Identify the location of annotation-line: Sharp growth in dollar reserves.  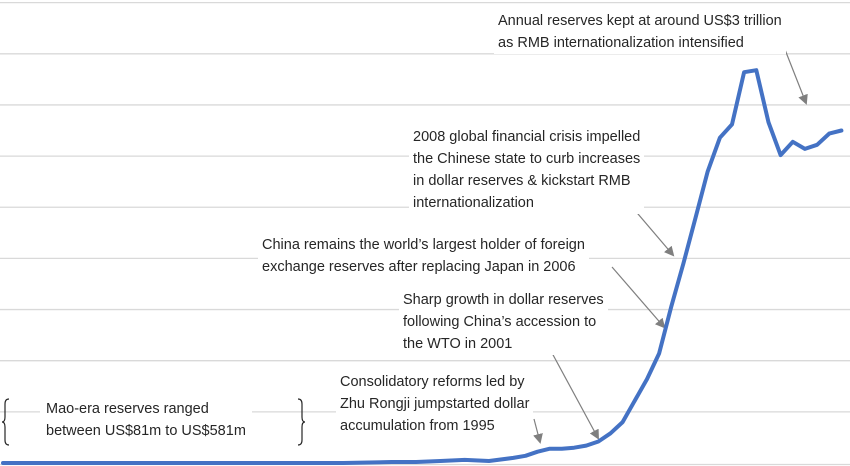
(503, 300).